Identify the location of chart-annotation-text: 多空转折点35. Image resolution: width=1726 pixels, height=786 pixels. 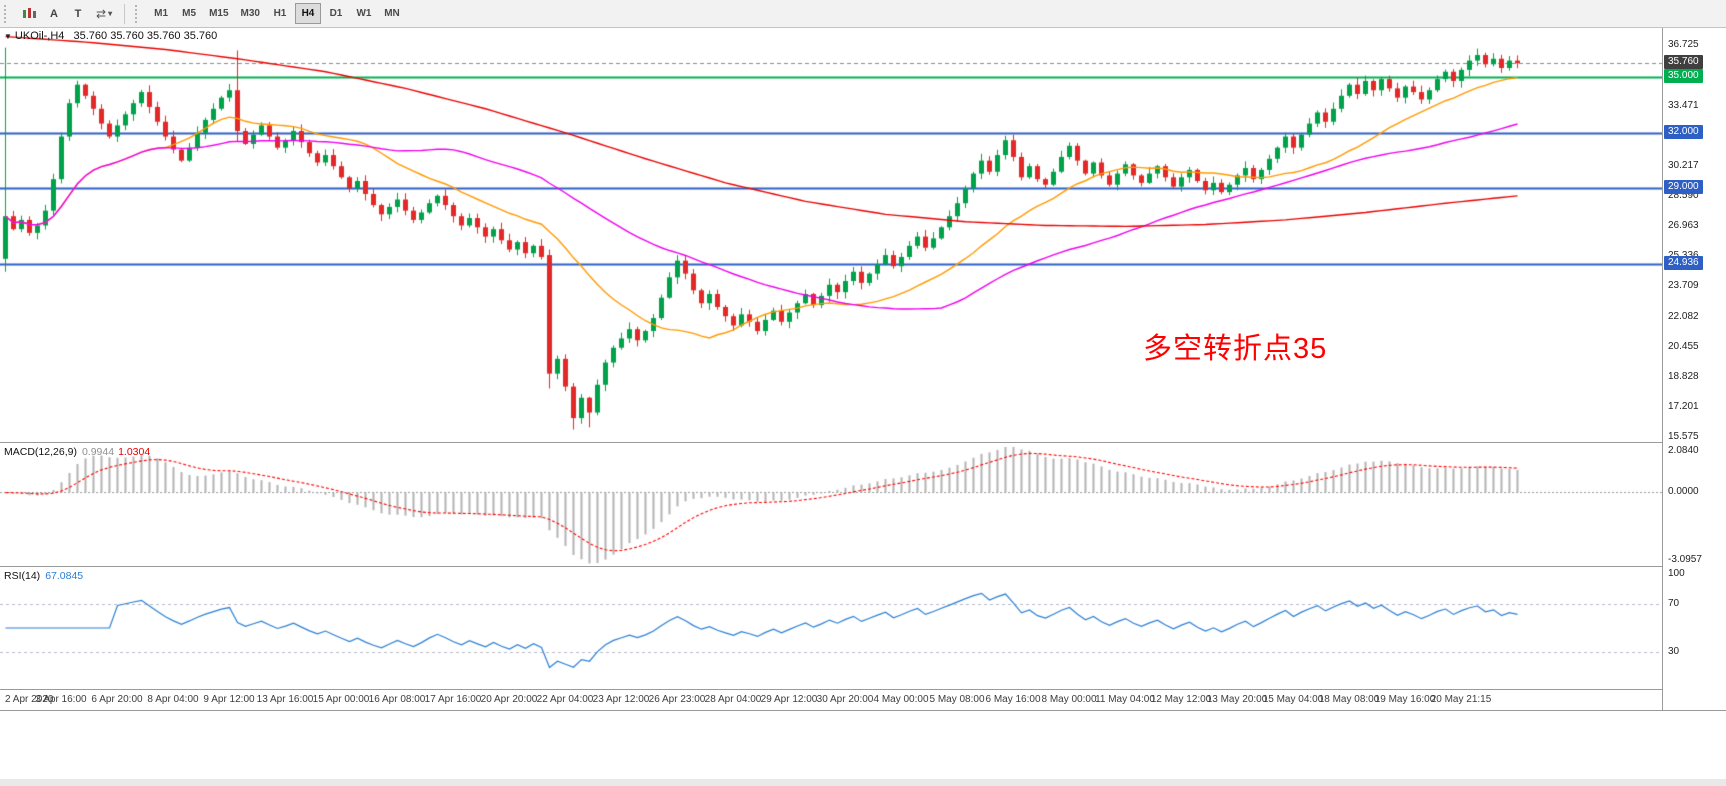
(1235, 349).